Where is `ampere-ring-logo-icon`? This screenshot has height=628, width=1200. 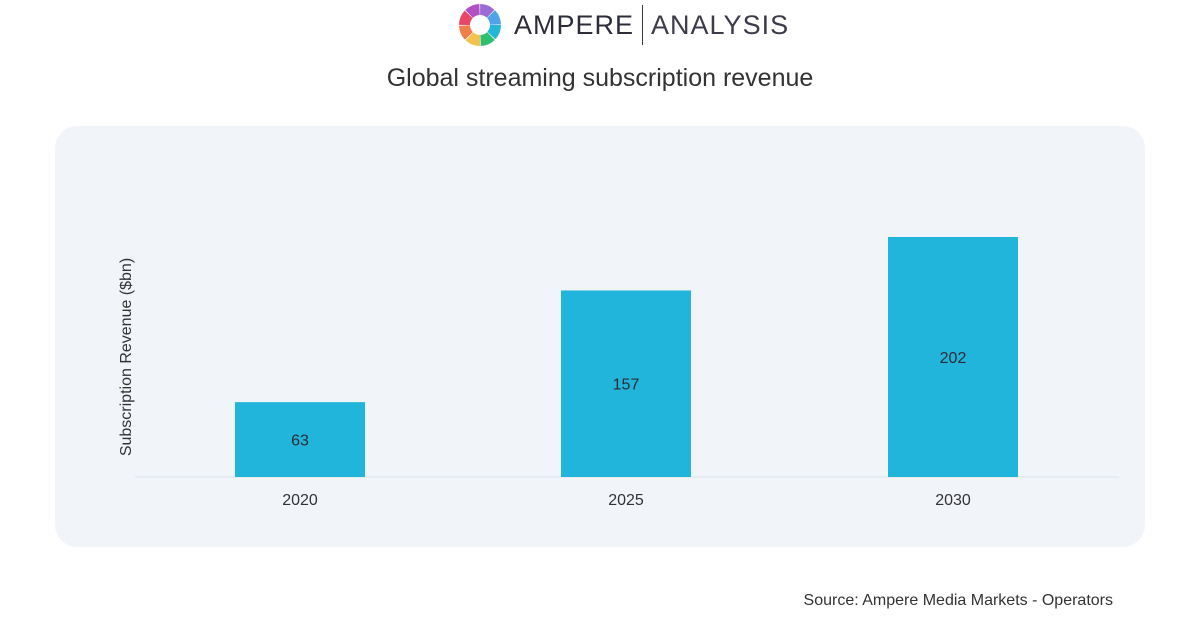 ampere-ring-logo-icon is located at coordinates (480, 25).